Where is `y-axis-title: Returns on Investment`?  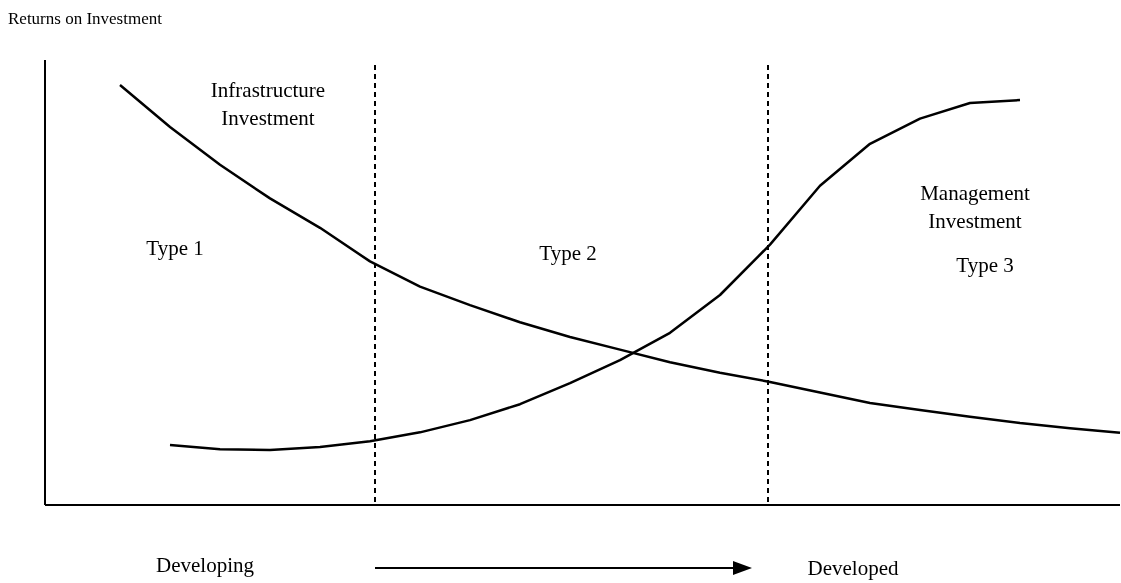
y-axis-title: Returns on Investment is located at coordinates (85, 18).